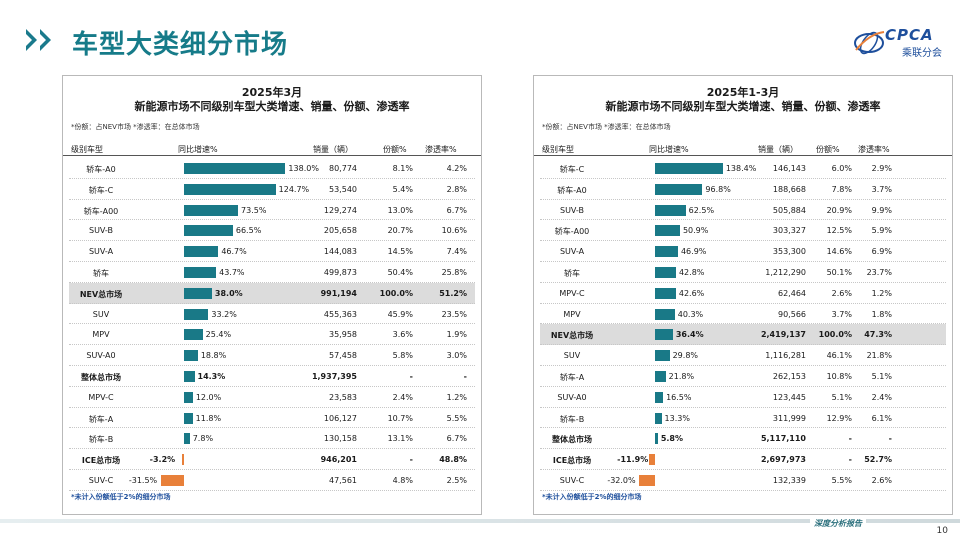 This screenshot has width=960, height=540. I want to click on row-penetration: 21.8%, so click(879, 356).